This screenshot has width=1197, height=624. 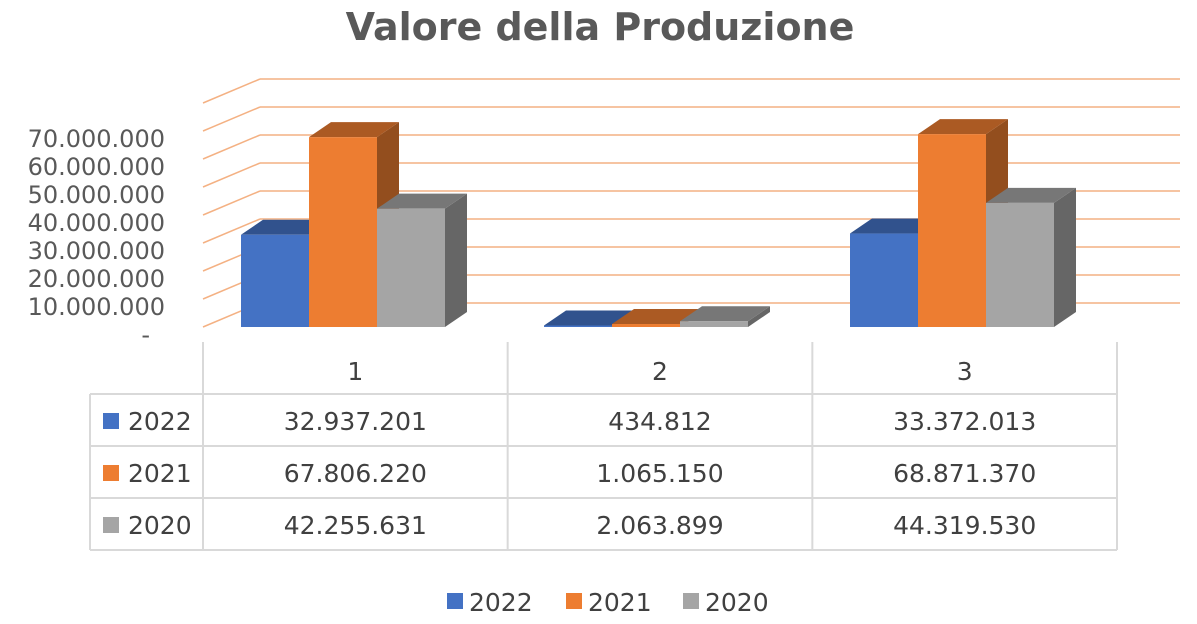 What do you see at coordinates (96, 279) in the screenshot?
I see `y-tick-label: 20.000.000` at bounding box center [96, 279].